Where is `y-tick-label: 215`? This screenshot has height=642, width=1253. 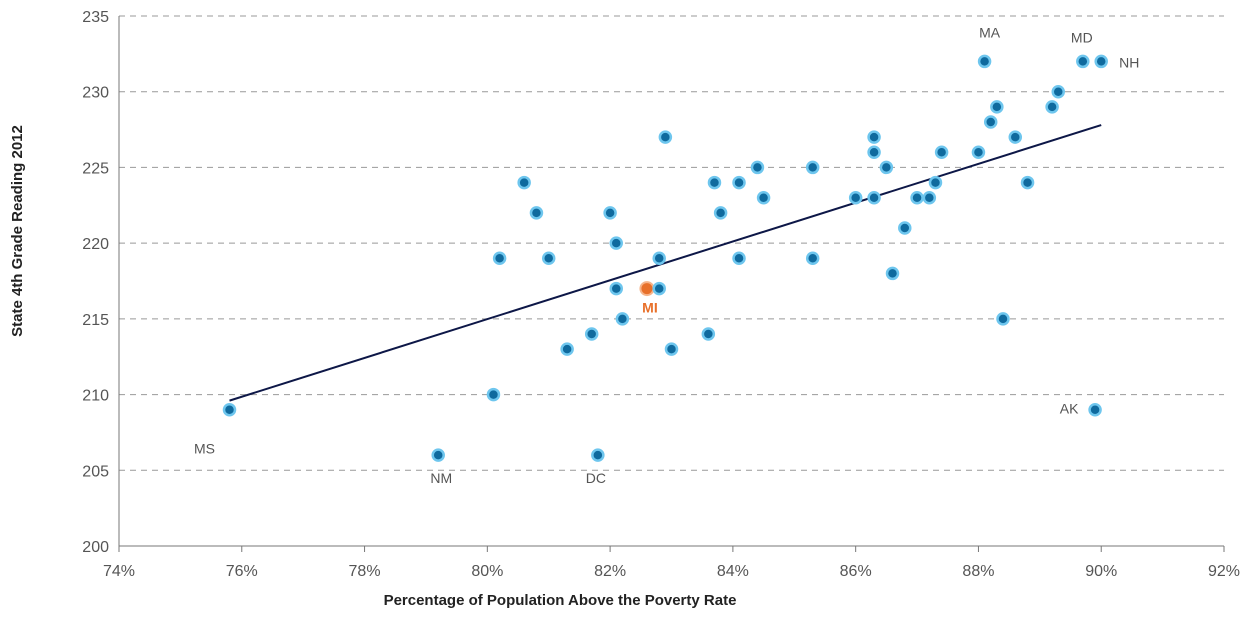
y-tick-label: 215 is located at coordinates (95, 320).